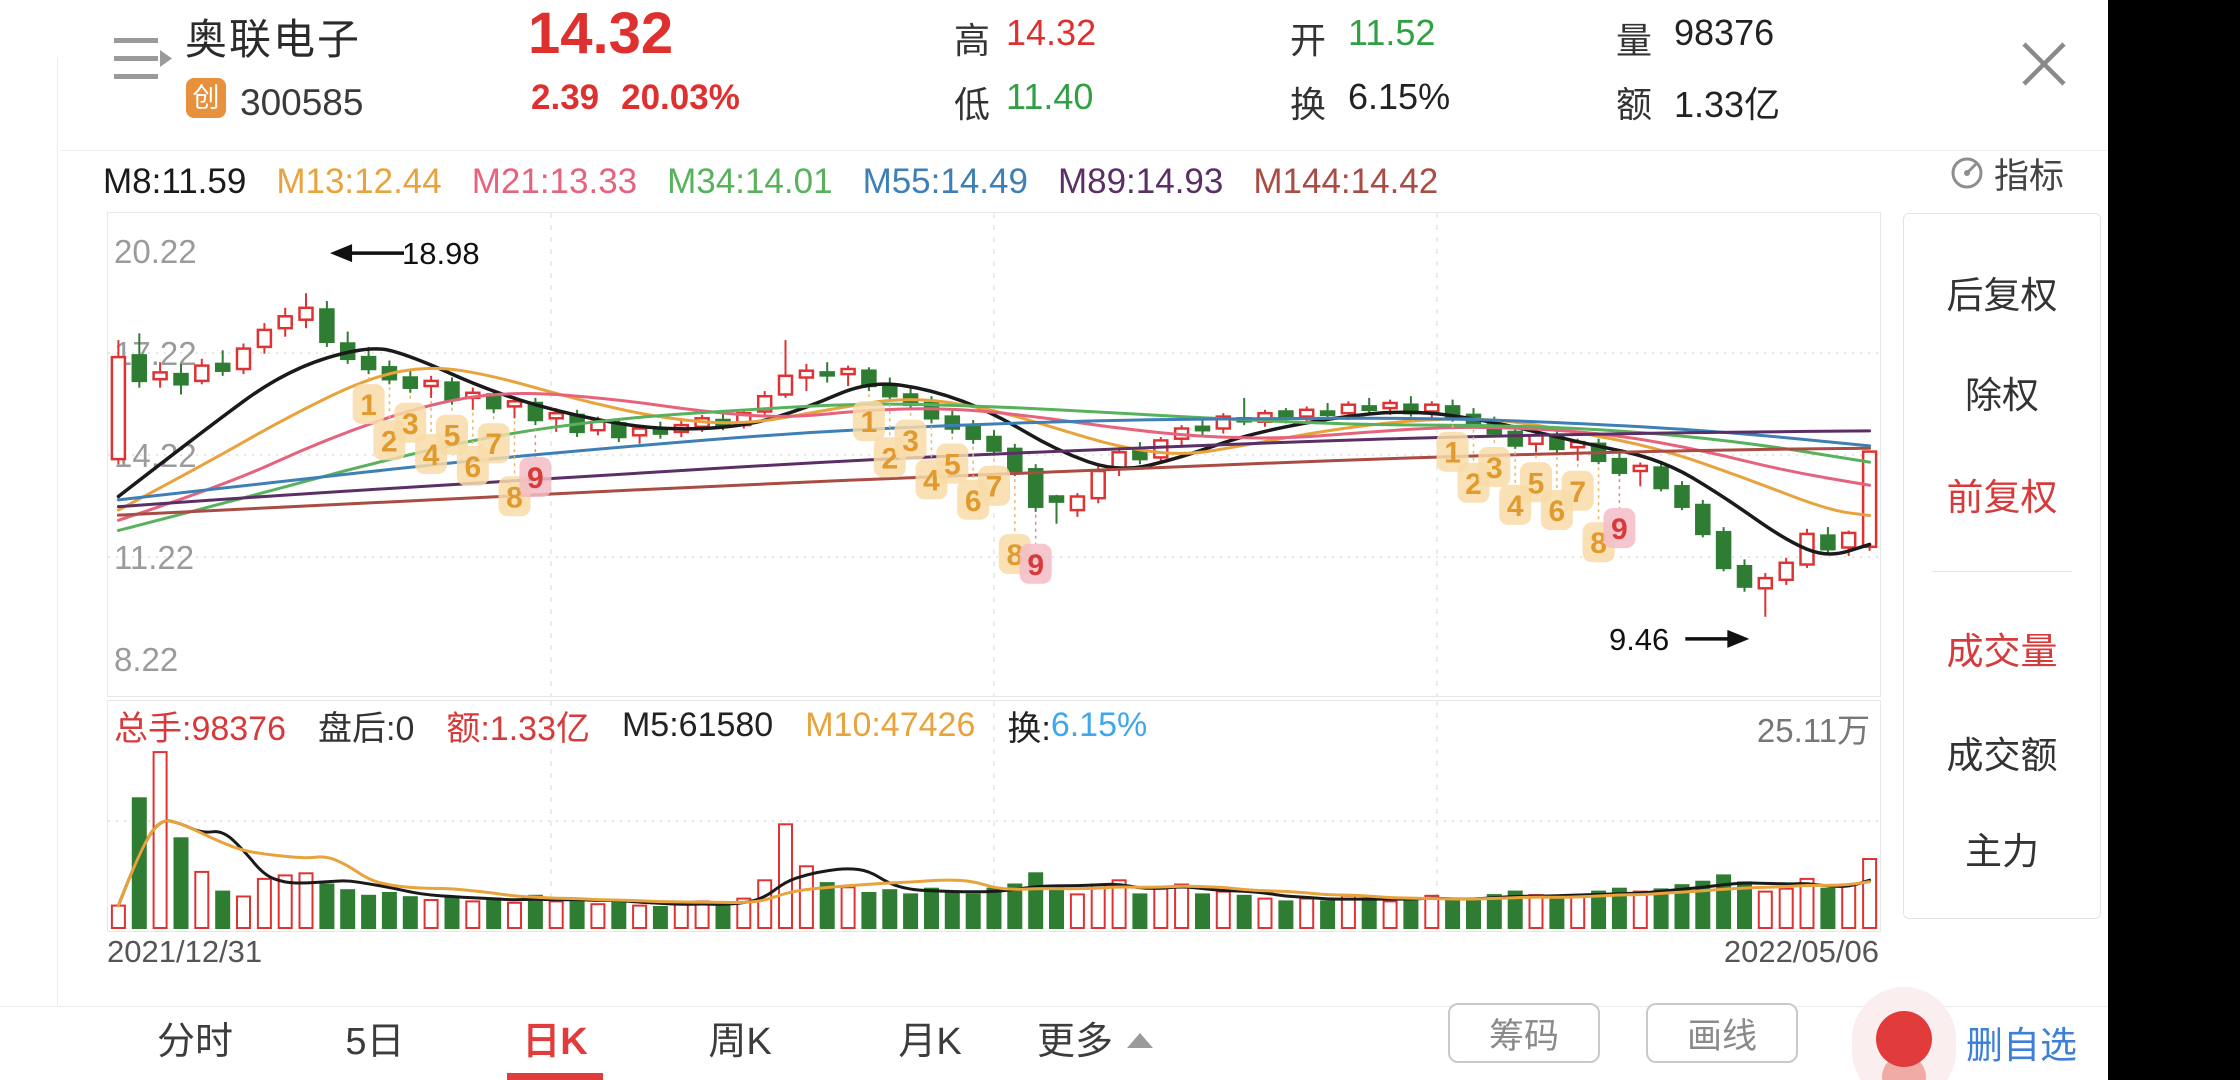  I want to click on volume-legend-item: 盘后:0, so click(366, 728).